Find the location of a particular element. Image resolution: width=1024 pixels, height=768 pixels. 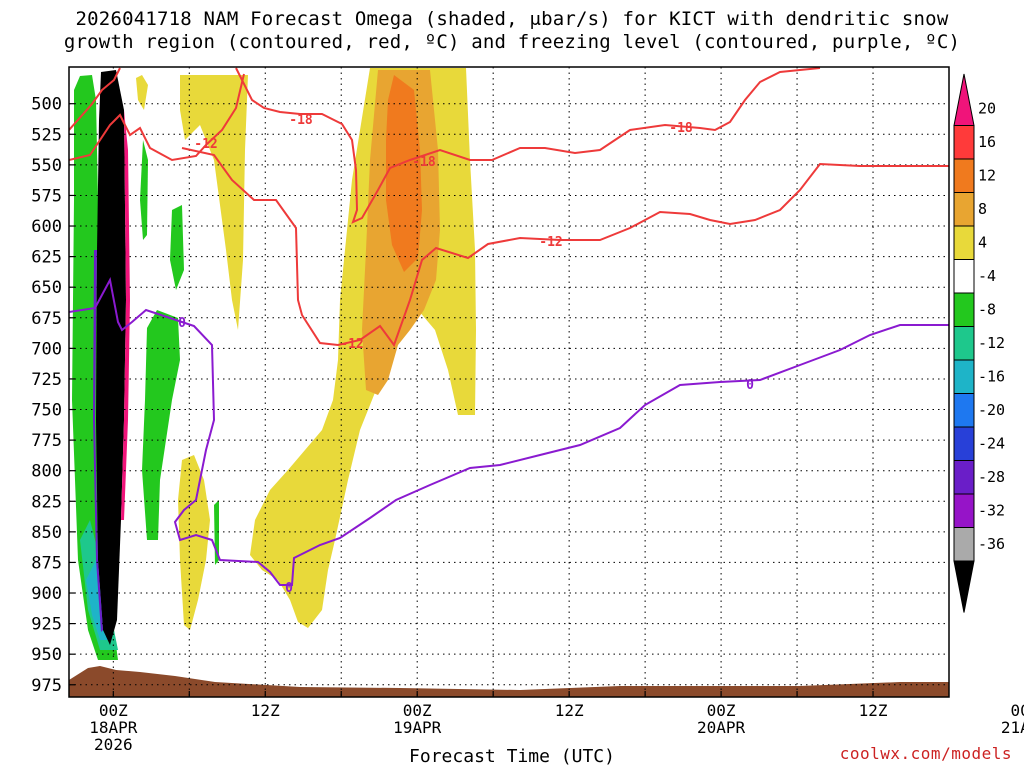

x-axis-title: Forecast Time (UTC) is located at coordinates (512, 756).